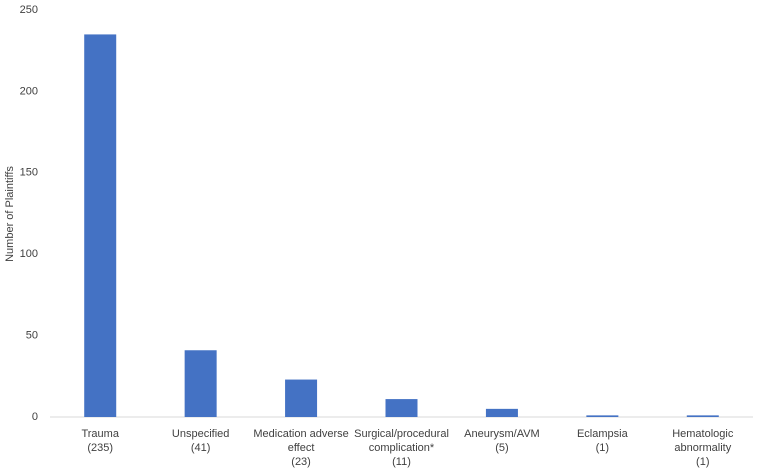  I want to click on x-tick-label: (5), so click(501, 448).